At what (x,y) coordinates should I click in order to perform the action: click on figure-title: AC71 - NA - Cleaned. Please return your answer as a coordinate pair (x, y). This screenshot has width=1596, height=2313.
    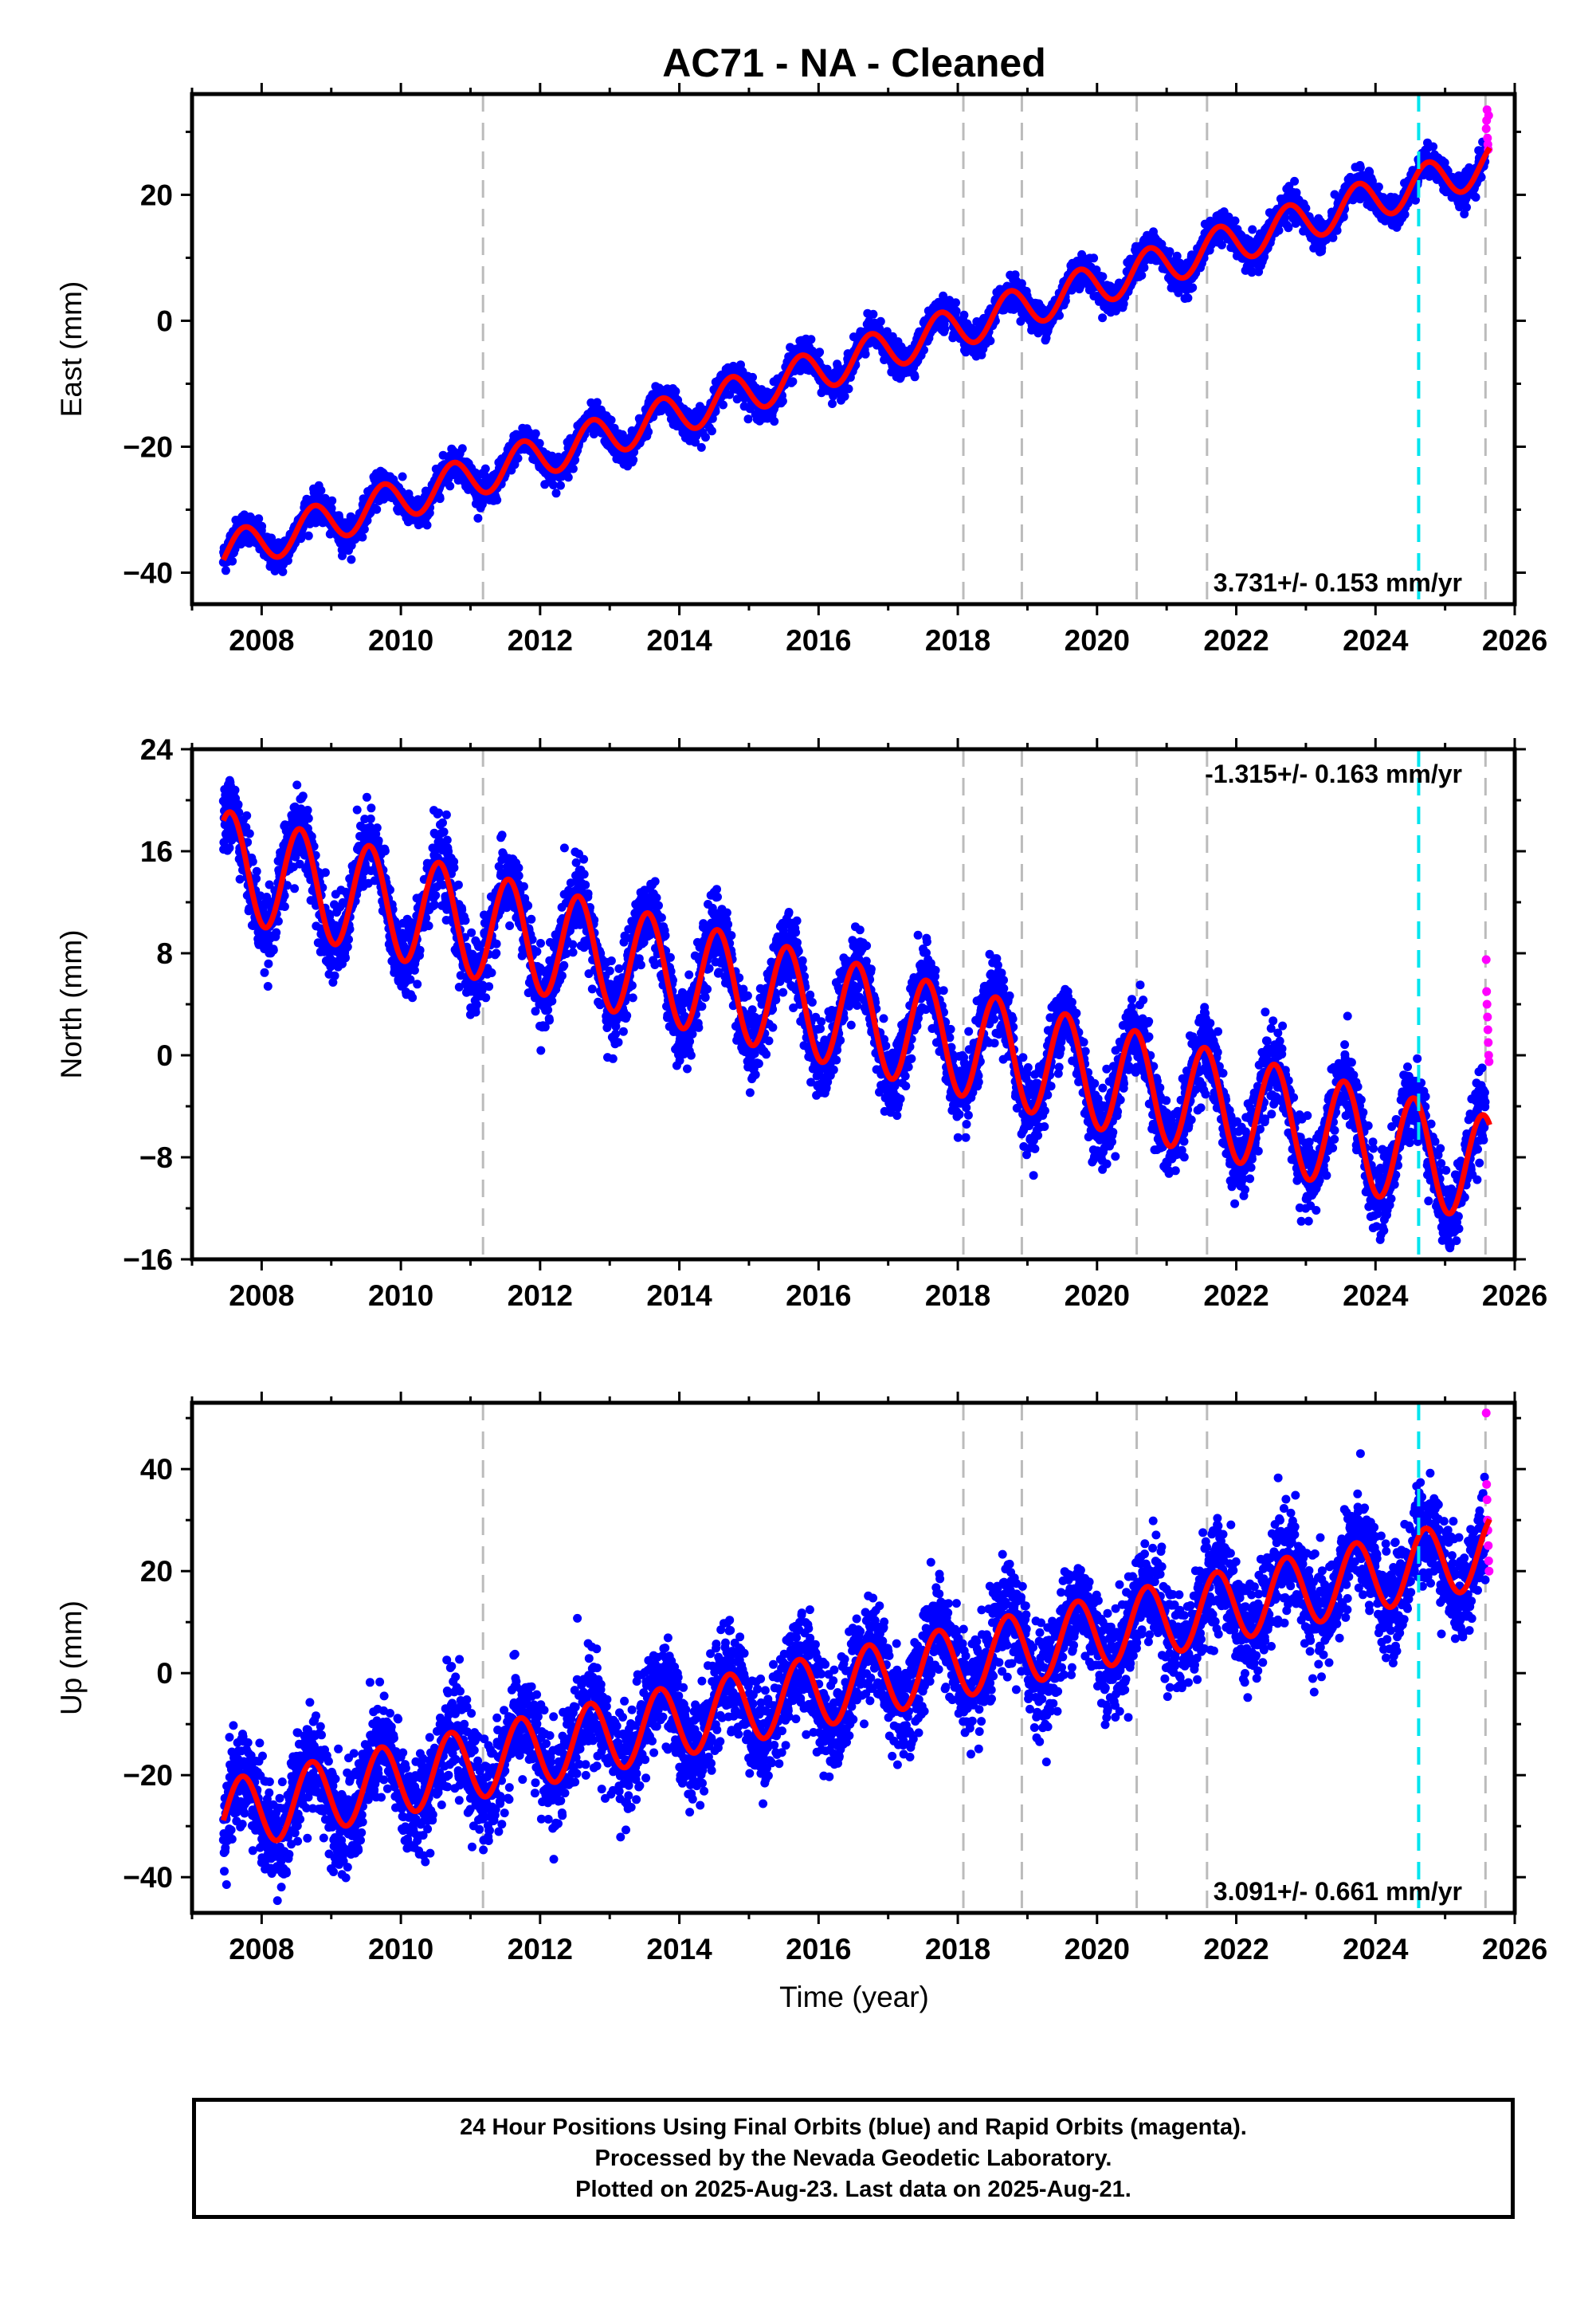
    Looking at the image, I should click on (854, 63).